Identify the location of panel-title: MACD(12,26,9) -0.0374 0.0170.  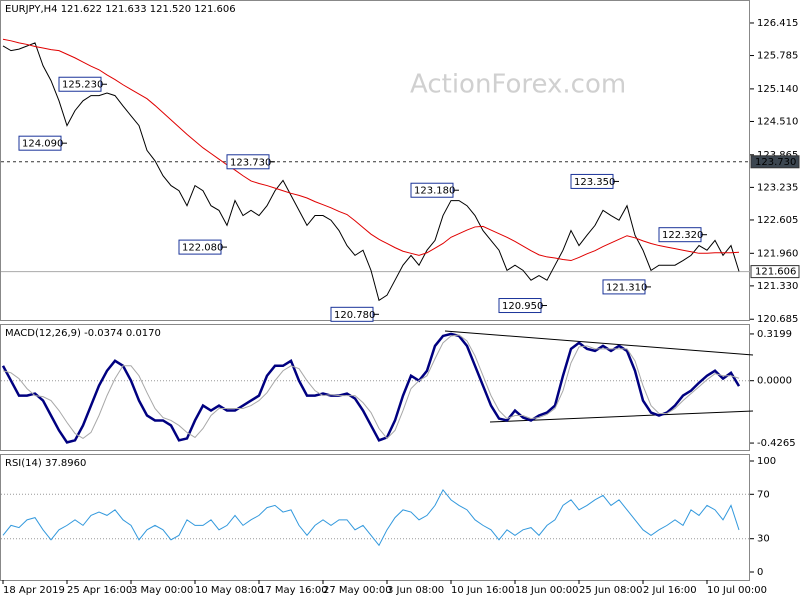
(83, 333).